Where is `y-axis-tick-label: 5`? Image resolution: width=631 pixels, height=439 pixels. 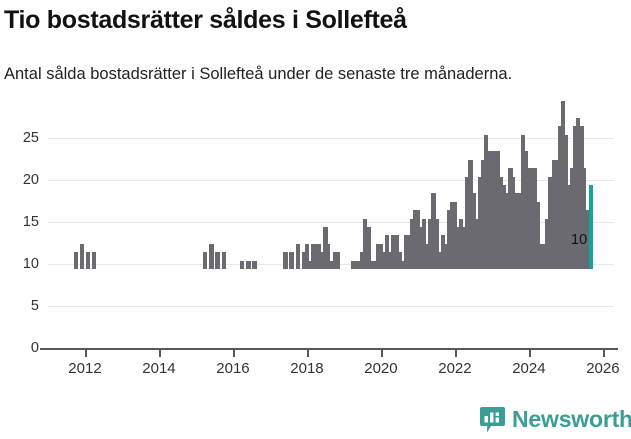
y-axis-tick-label: 5 is located at coordinates (34, 306).